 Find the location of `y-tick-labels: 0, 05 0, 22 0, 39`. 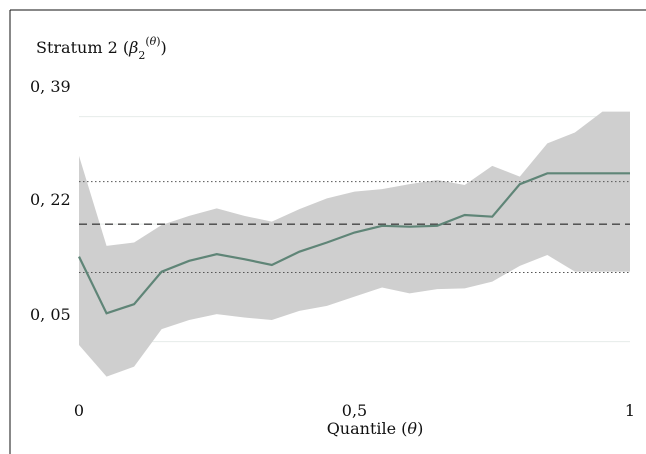

y-tick-labels: 0, 05 0, 22 0, 39 is located at coordinates (50, 200).